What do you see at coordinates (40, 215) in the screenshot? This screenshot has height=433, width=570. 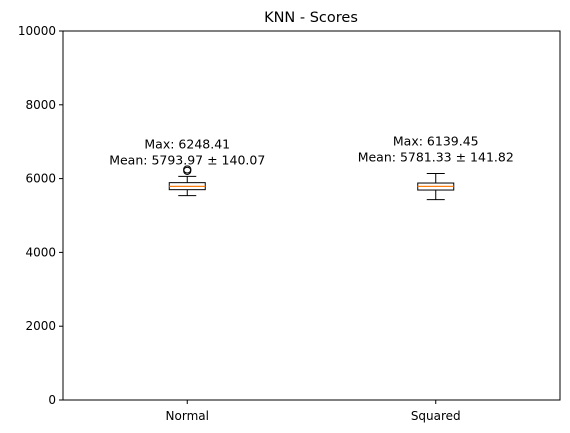 I see `y-axis: 0 2000 4000 6000 8000 10000` at bounding box center [40, 215].